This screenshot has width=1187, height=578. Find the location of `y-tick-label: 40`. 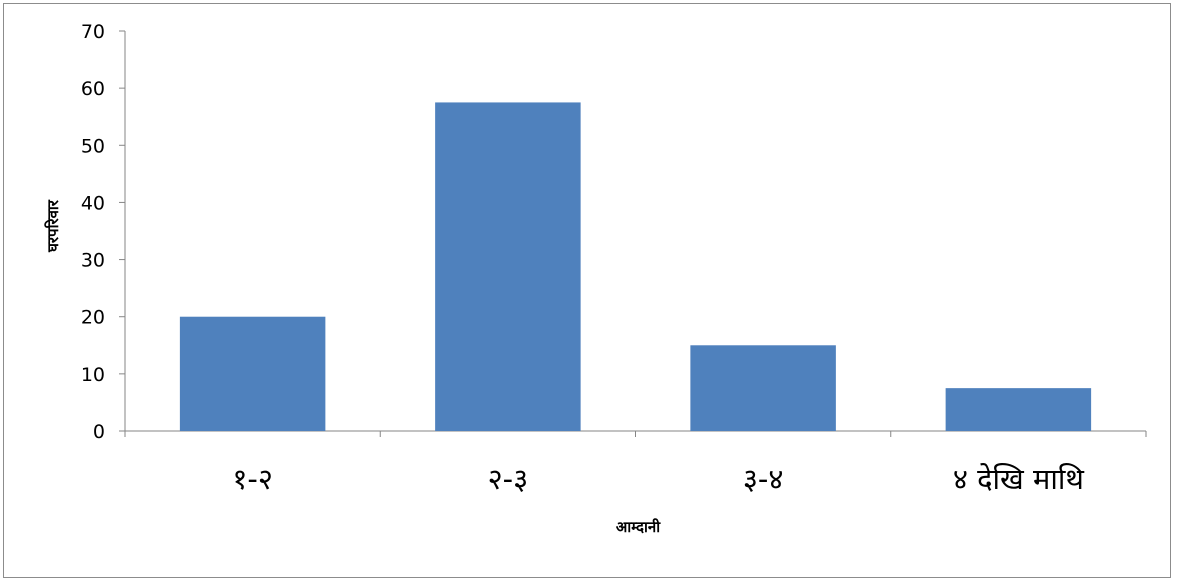

y-tick-label: 40 is located at coordinates (93, 203).